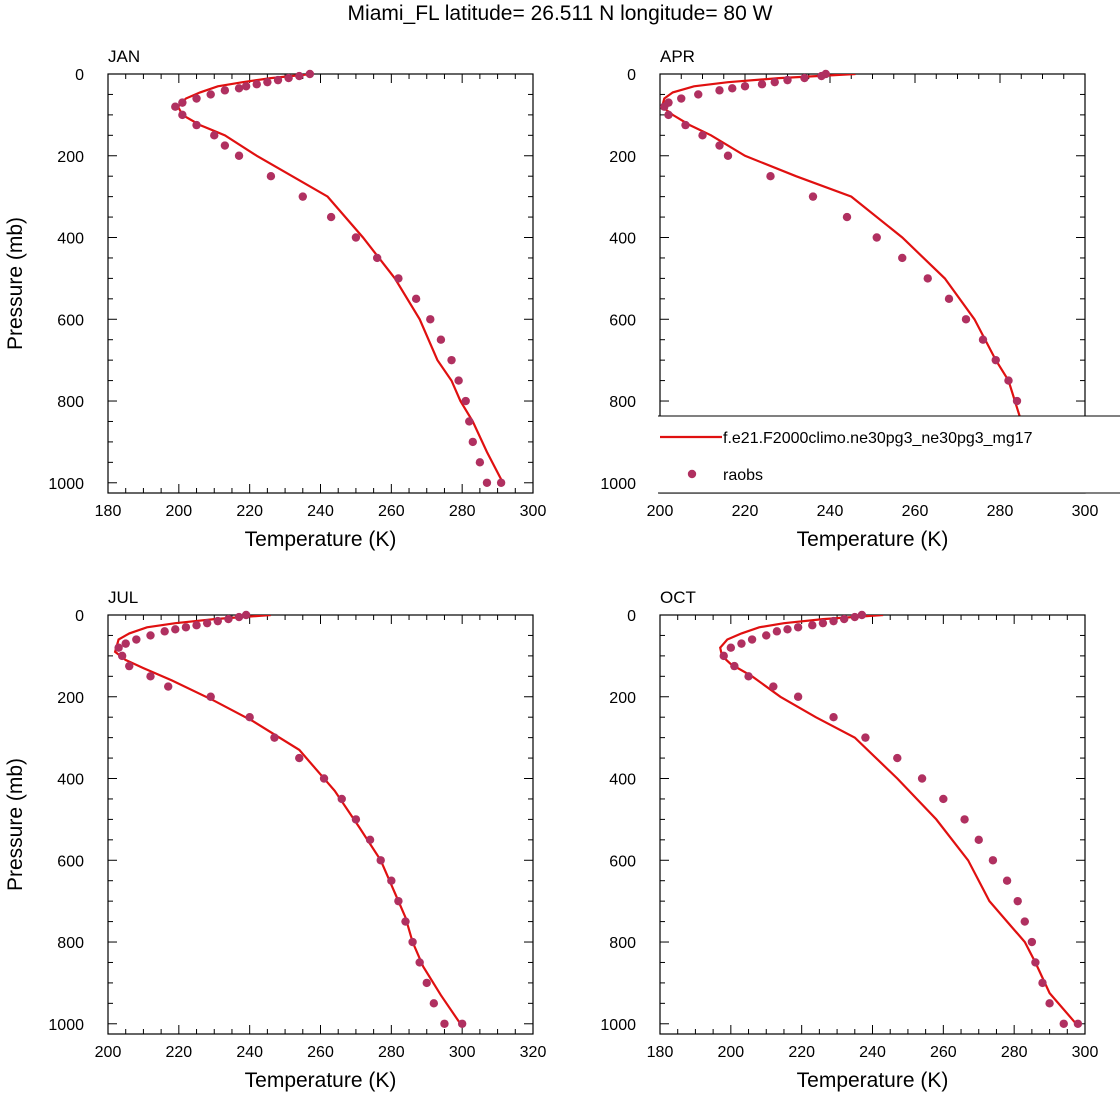 The width and height of the screenshot is (1120, 1120). What do you see at coordinates (872, 1052) in the screenshot?
I see `x-tick-label: 240` at bounding box center [872, 1052].